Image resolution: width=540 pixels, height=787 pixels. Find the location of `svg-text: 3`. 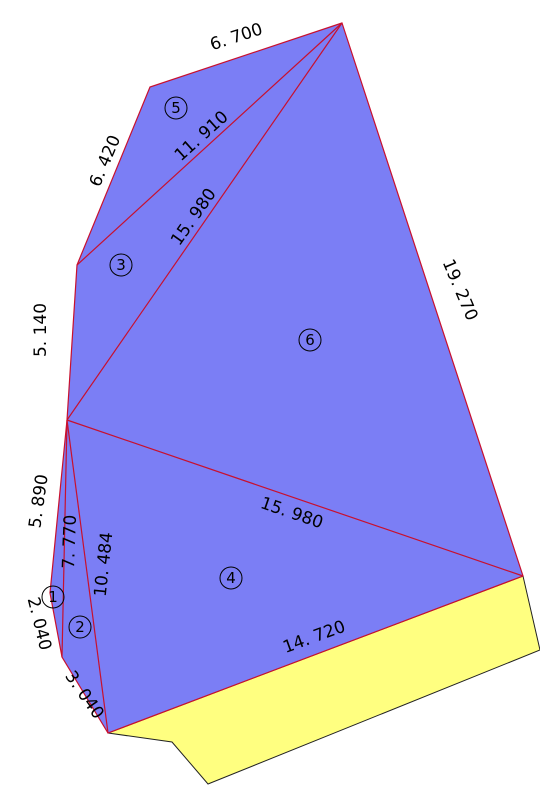

svg-text: 3 is located at coordinates (121, 265).